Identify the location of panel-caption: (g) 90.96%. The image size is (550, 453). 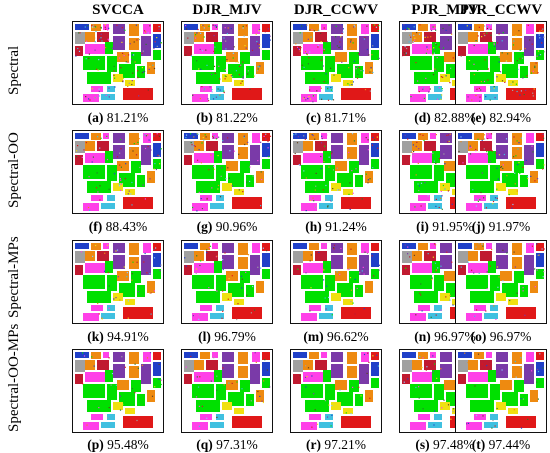
(227, 227).